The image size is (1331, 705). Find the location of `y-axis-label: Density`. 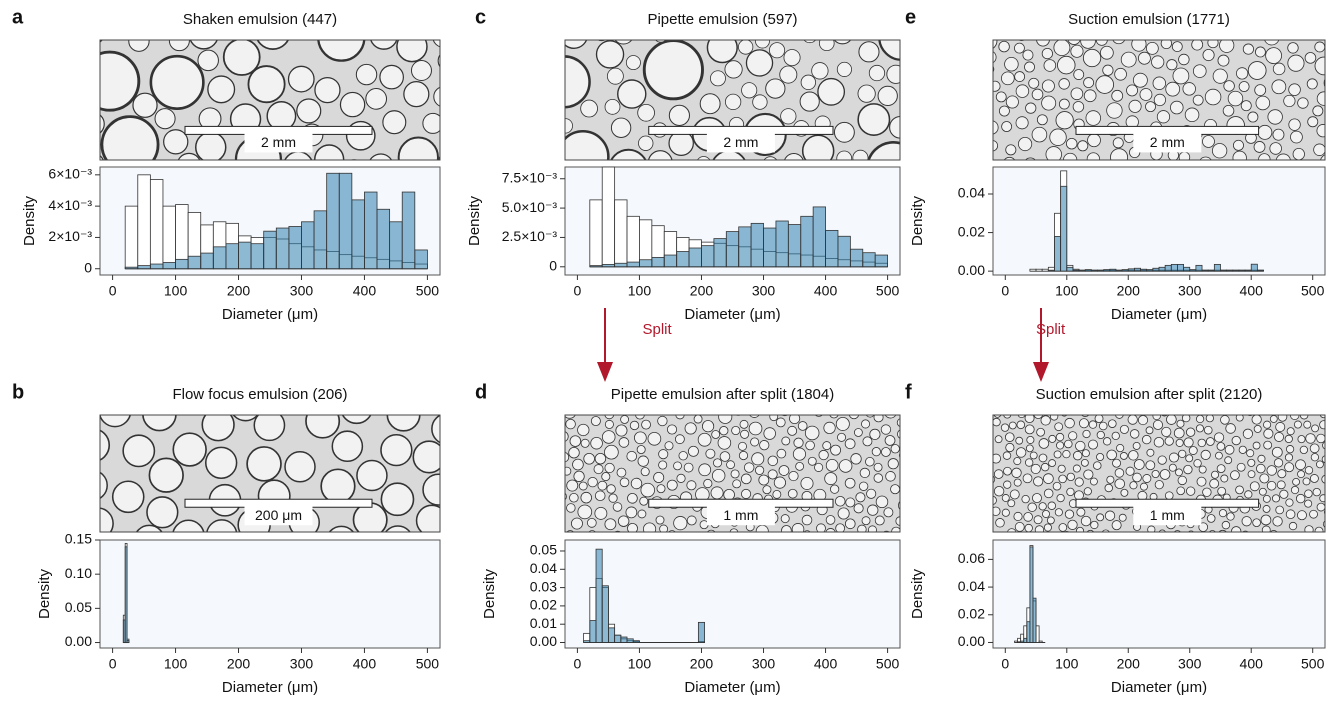

y-axis-label: Density is located at coordinates (917, 220).